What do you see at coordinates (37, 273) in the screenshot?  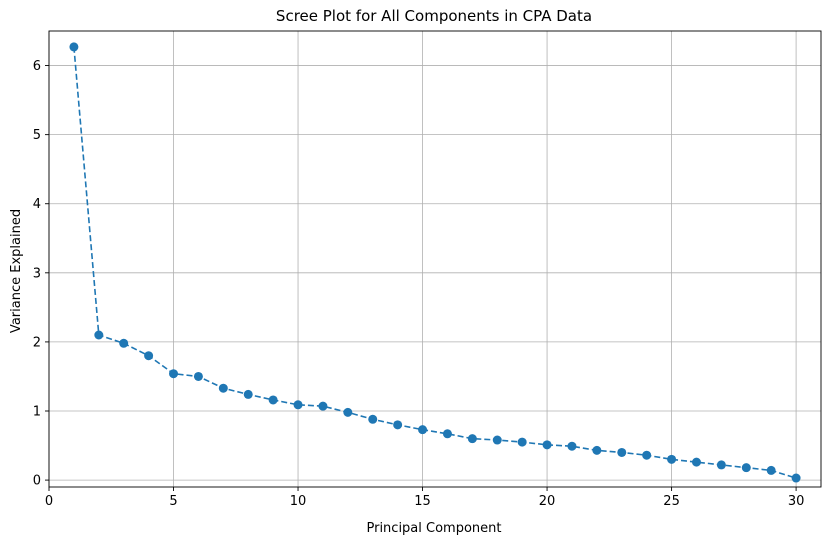 I see `y-tick-label: 3` at bounding box center [37, 273].